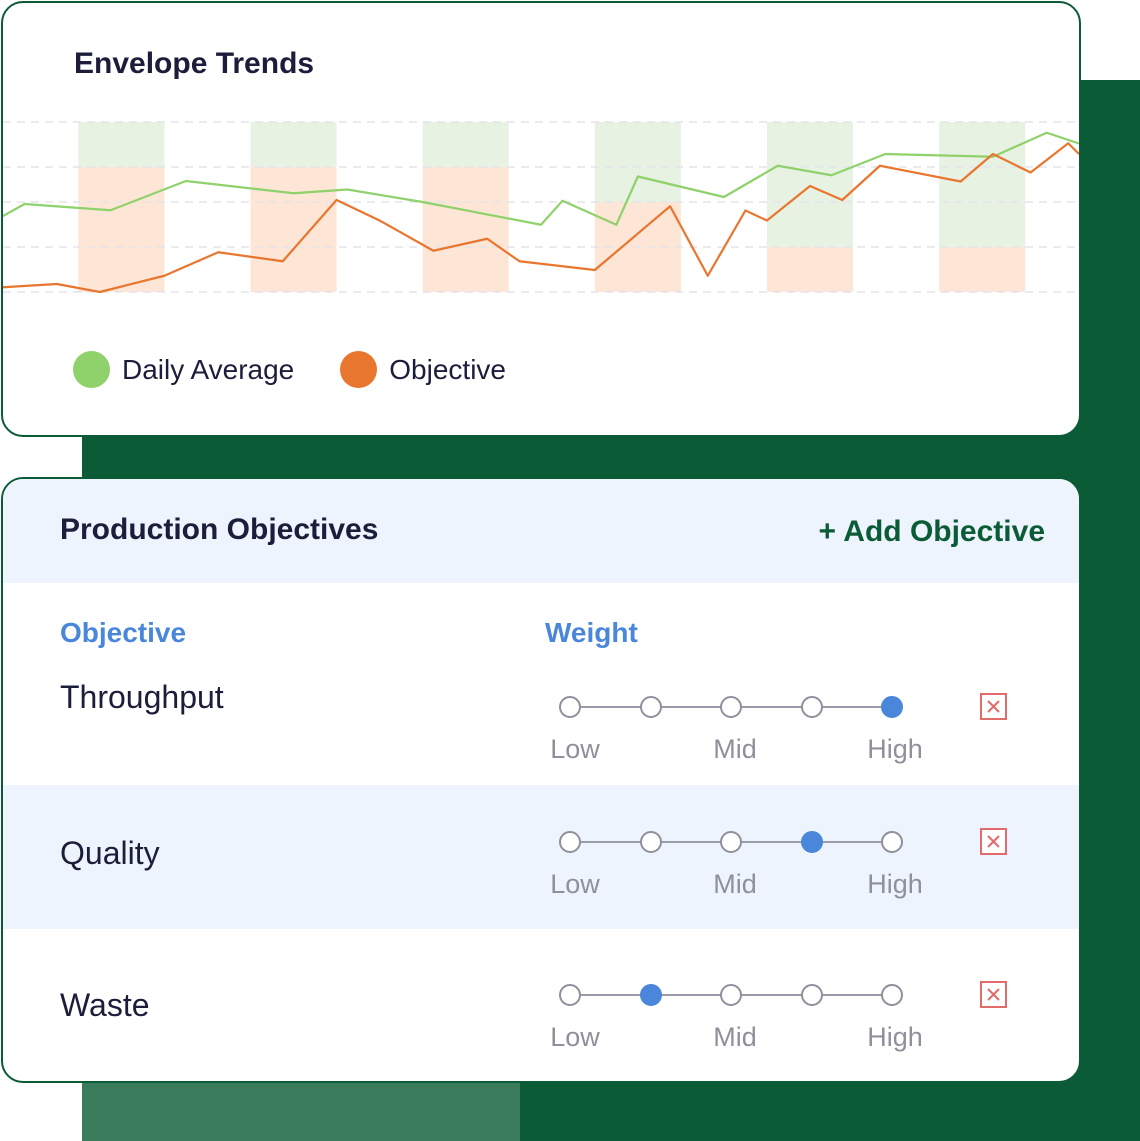 This screenshot has height=1141, width=1140. What do you see at coordinates (541, 178) in the screenshot?
I see `series-line-daily-average` at bounding box center [541, 178].